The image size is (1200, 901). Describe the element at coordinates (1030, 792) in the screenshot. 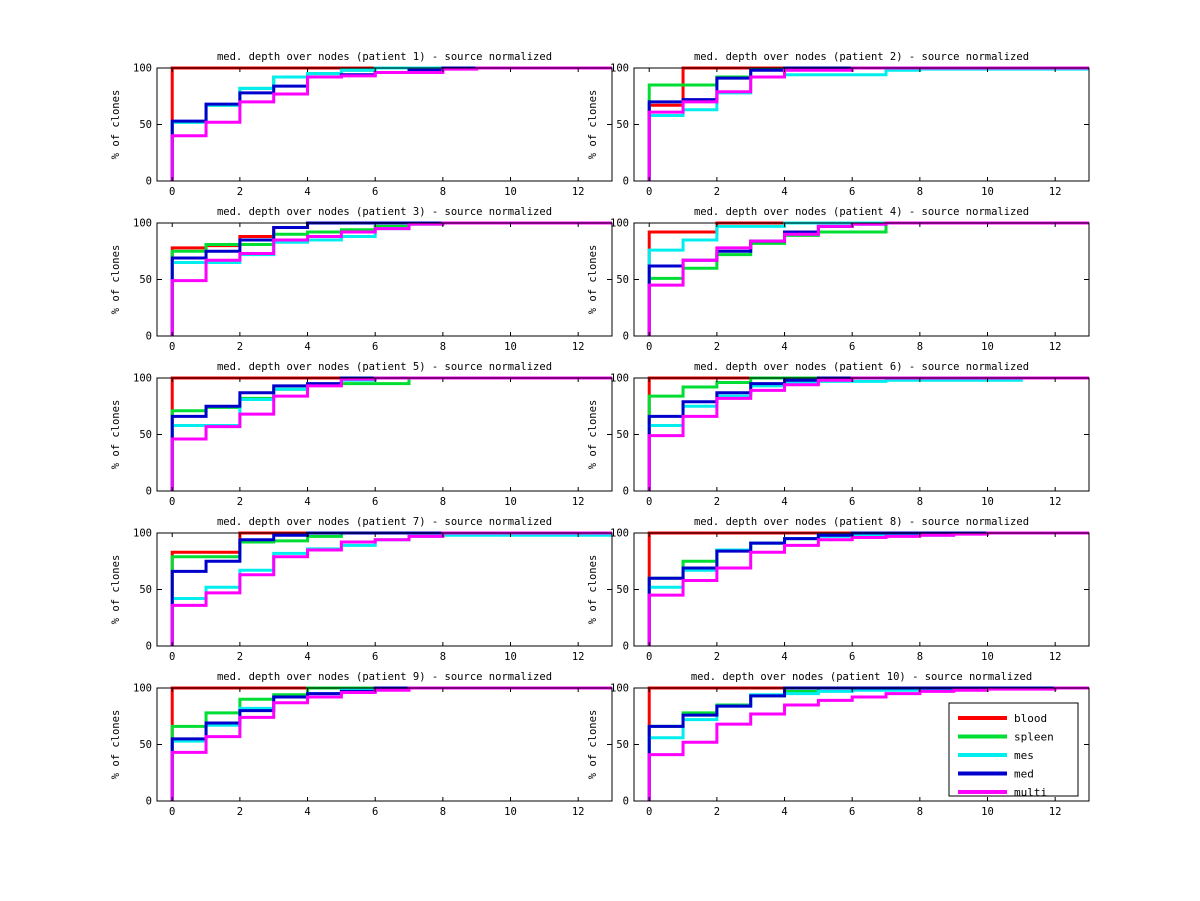

I see `legend-label-multi: multi` at that location.